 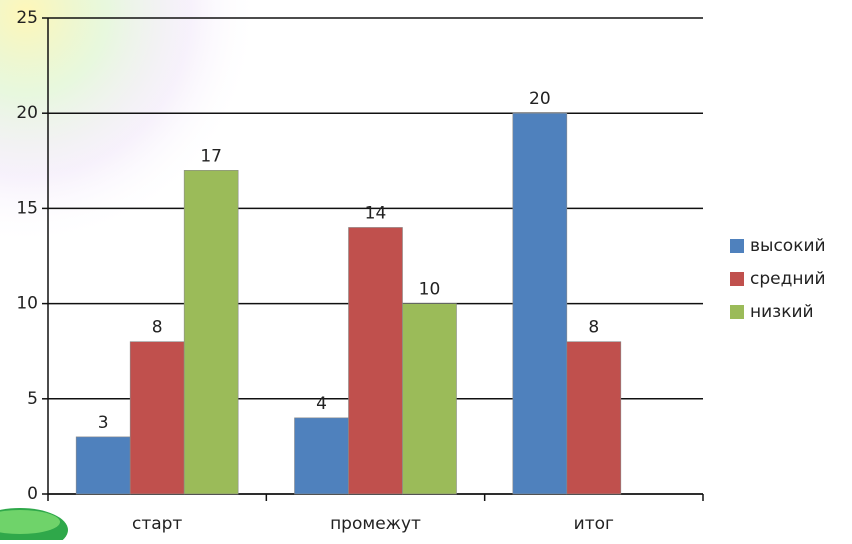 I want to click on data-label: 20, so click(x=540, y=99).